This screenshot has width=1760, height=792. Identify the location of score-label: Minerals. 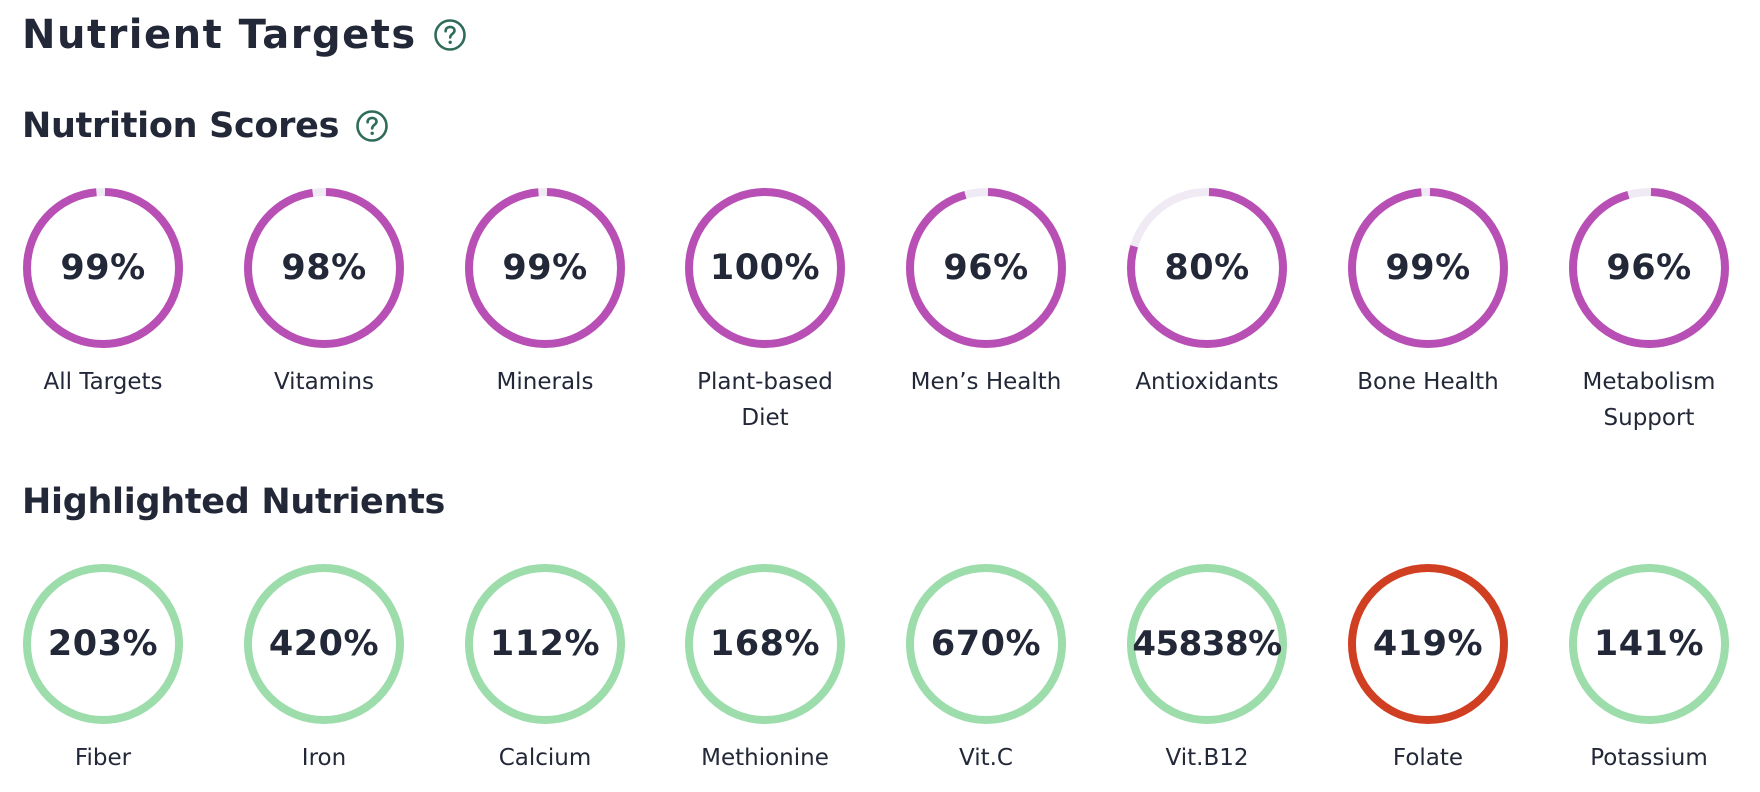
(545, 382).